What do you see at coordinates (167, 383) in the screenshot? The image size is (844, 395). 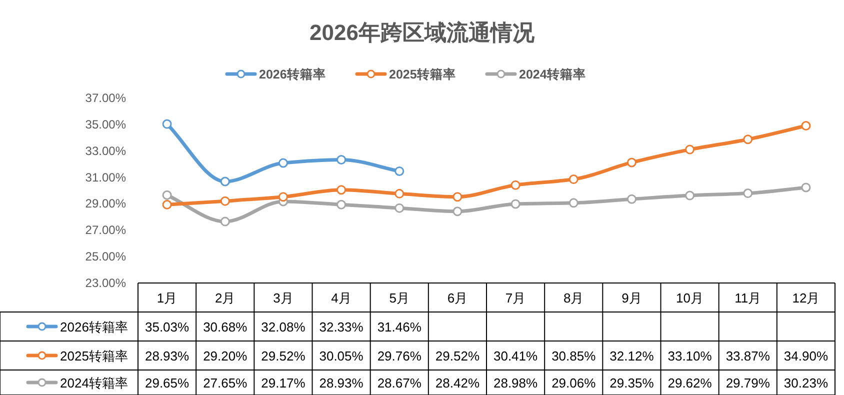 I see `data-label: 29.65%` at bounding box center [167, 383].